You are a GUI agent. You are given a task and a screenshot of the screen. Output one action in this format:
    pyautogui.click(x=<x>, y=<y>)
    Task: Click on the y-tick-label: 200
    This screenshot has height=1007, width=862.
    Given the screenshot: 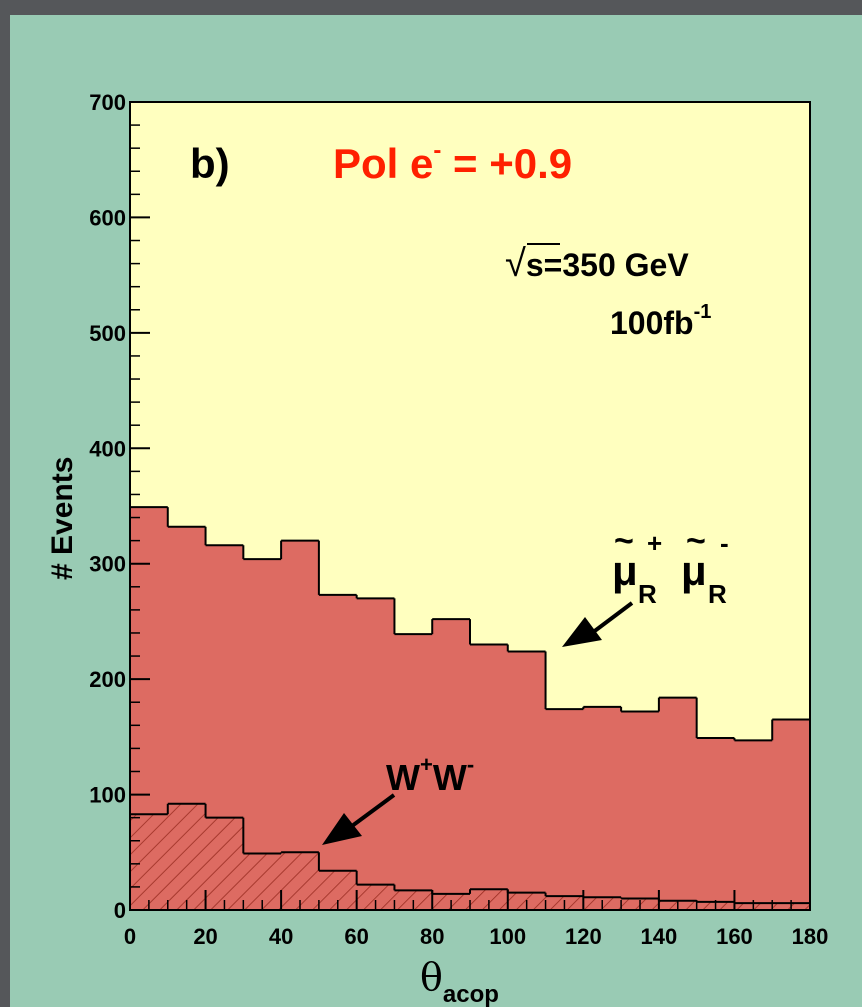 What is the action you would take?
    pyautogui.click(x=107, y=679)
    